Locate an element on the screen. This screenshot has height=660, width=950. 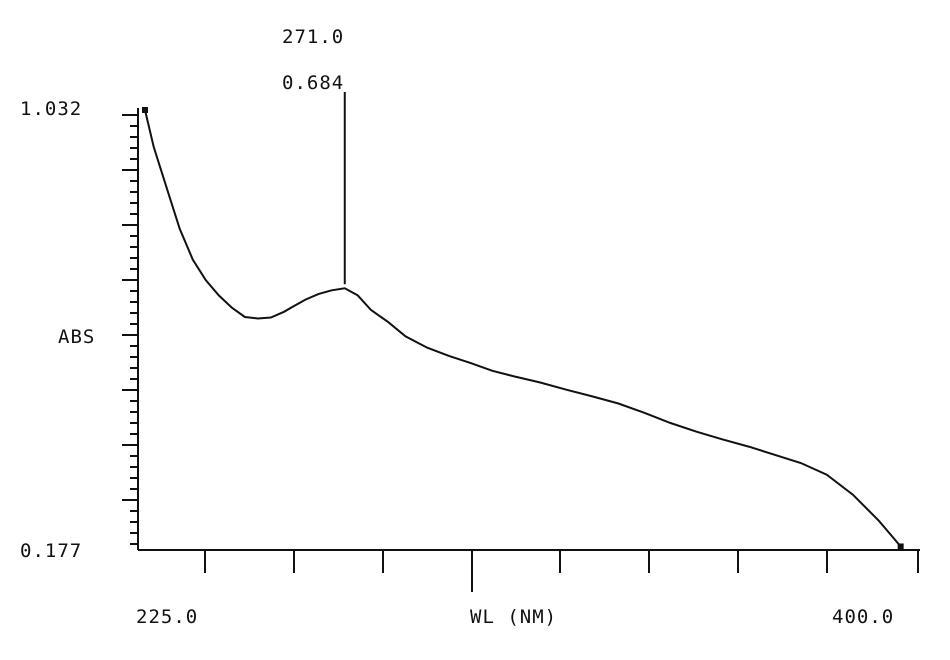
start-marker is located at coordinates (145, 110).